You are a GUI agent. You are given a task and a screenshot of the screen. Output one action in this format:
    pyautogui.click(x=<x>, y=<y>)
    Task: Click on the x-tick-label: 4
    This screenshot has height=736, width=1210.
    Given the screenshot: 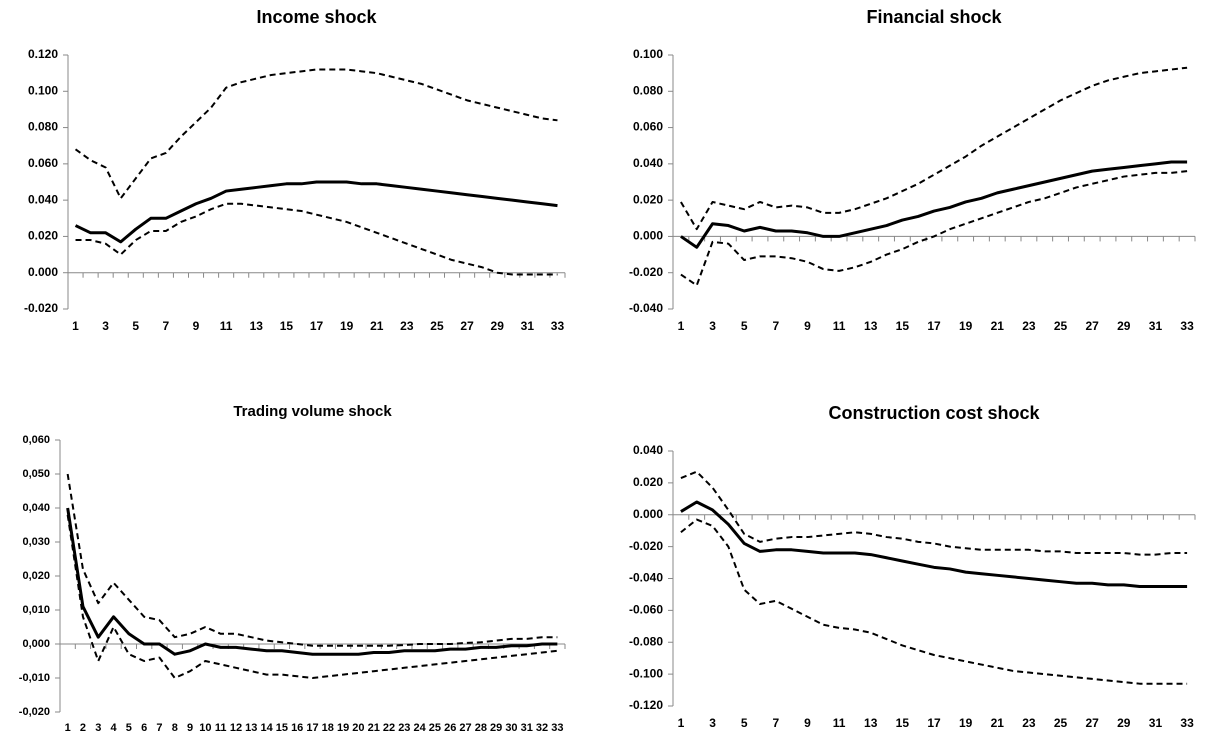 What is the action you would take?
    pyautogui.click(x=113, y=728)
    